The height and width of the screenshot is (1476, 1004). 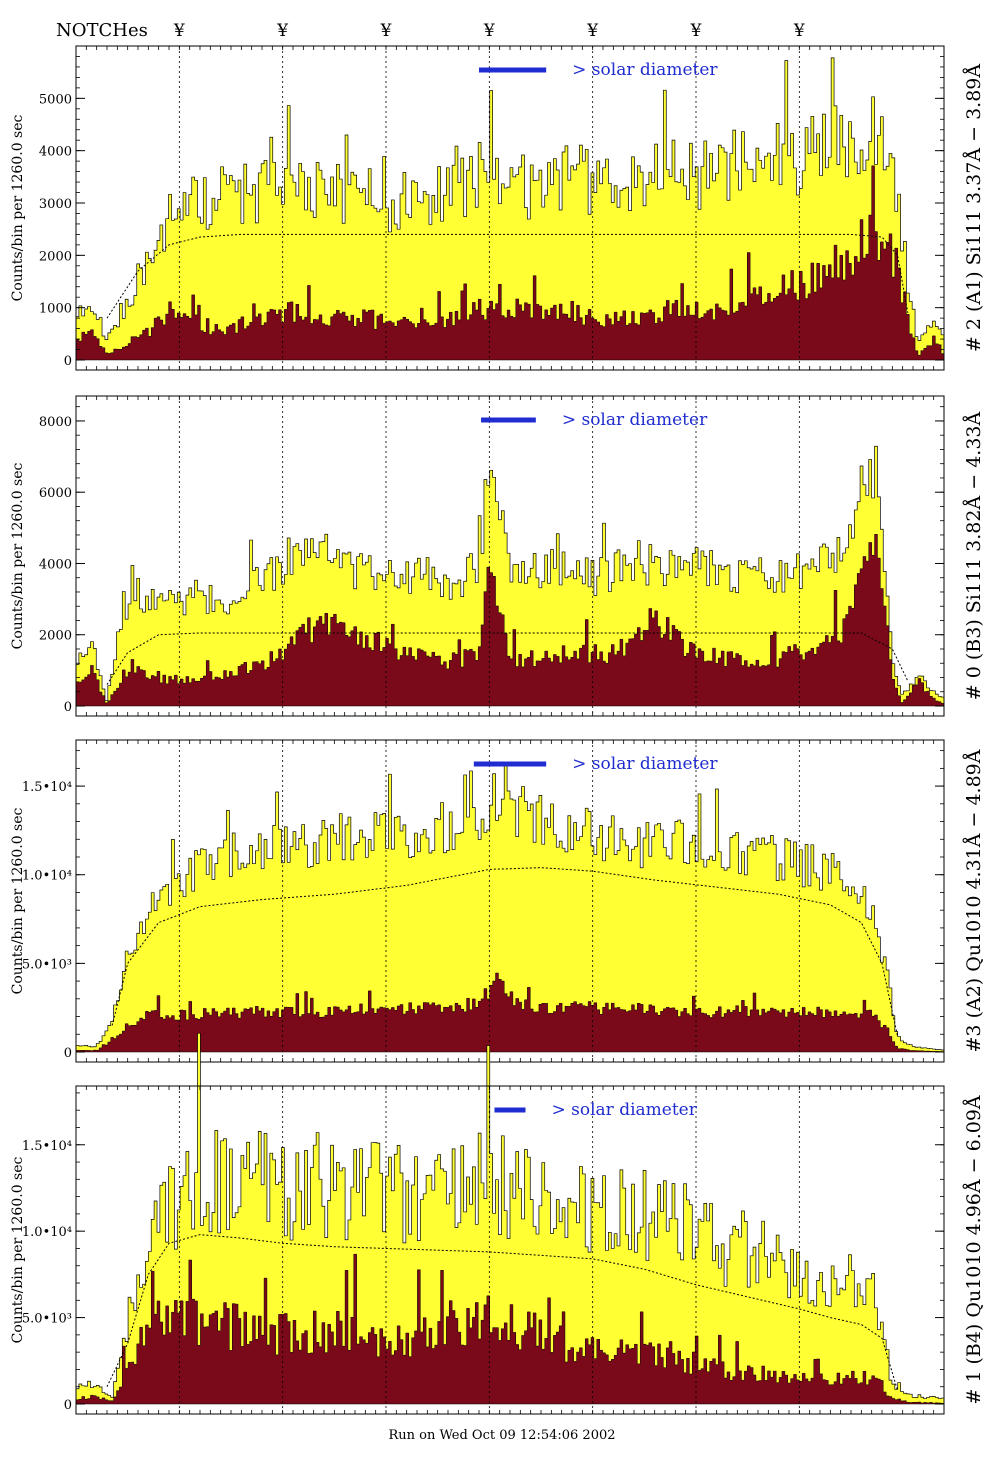 What do you see at coordinates (974, 555) in the screenshot?
I see `panel-side-label: # 0 (B3) Si111 3.82Å − 4.33Å` at bounding box center [974, 555].